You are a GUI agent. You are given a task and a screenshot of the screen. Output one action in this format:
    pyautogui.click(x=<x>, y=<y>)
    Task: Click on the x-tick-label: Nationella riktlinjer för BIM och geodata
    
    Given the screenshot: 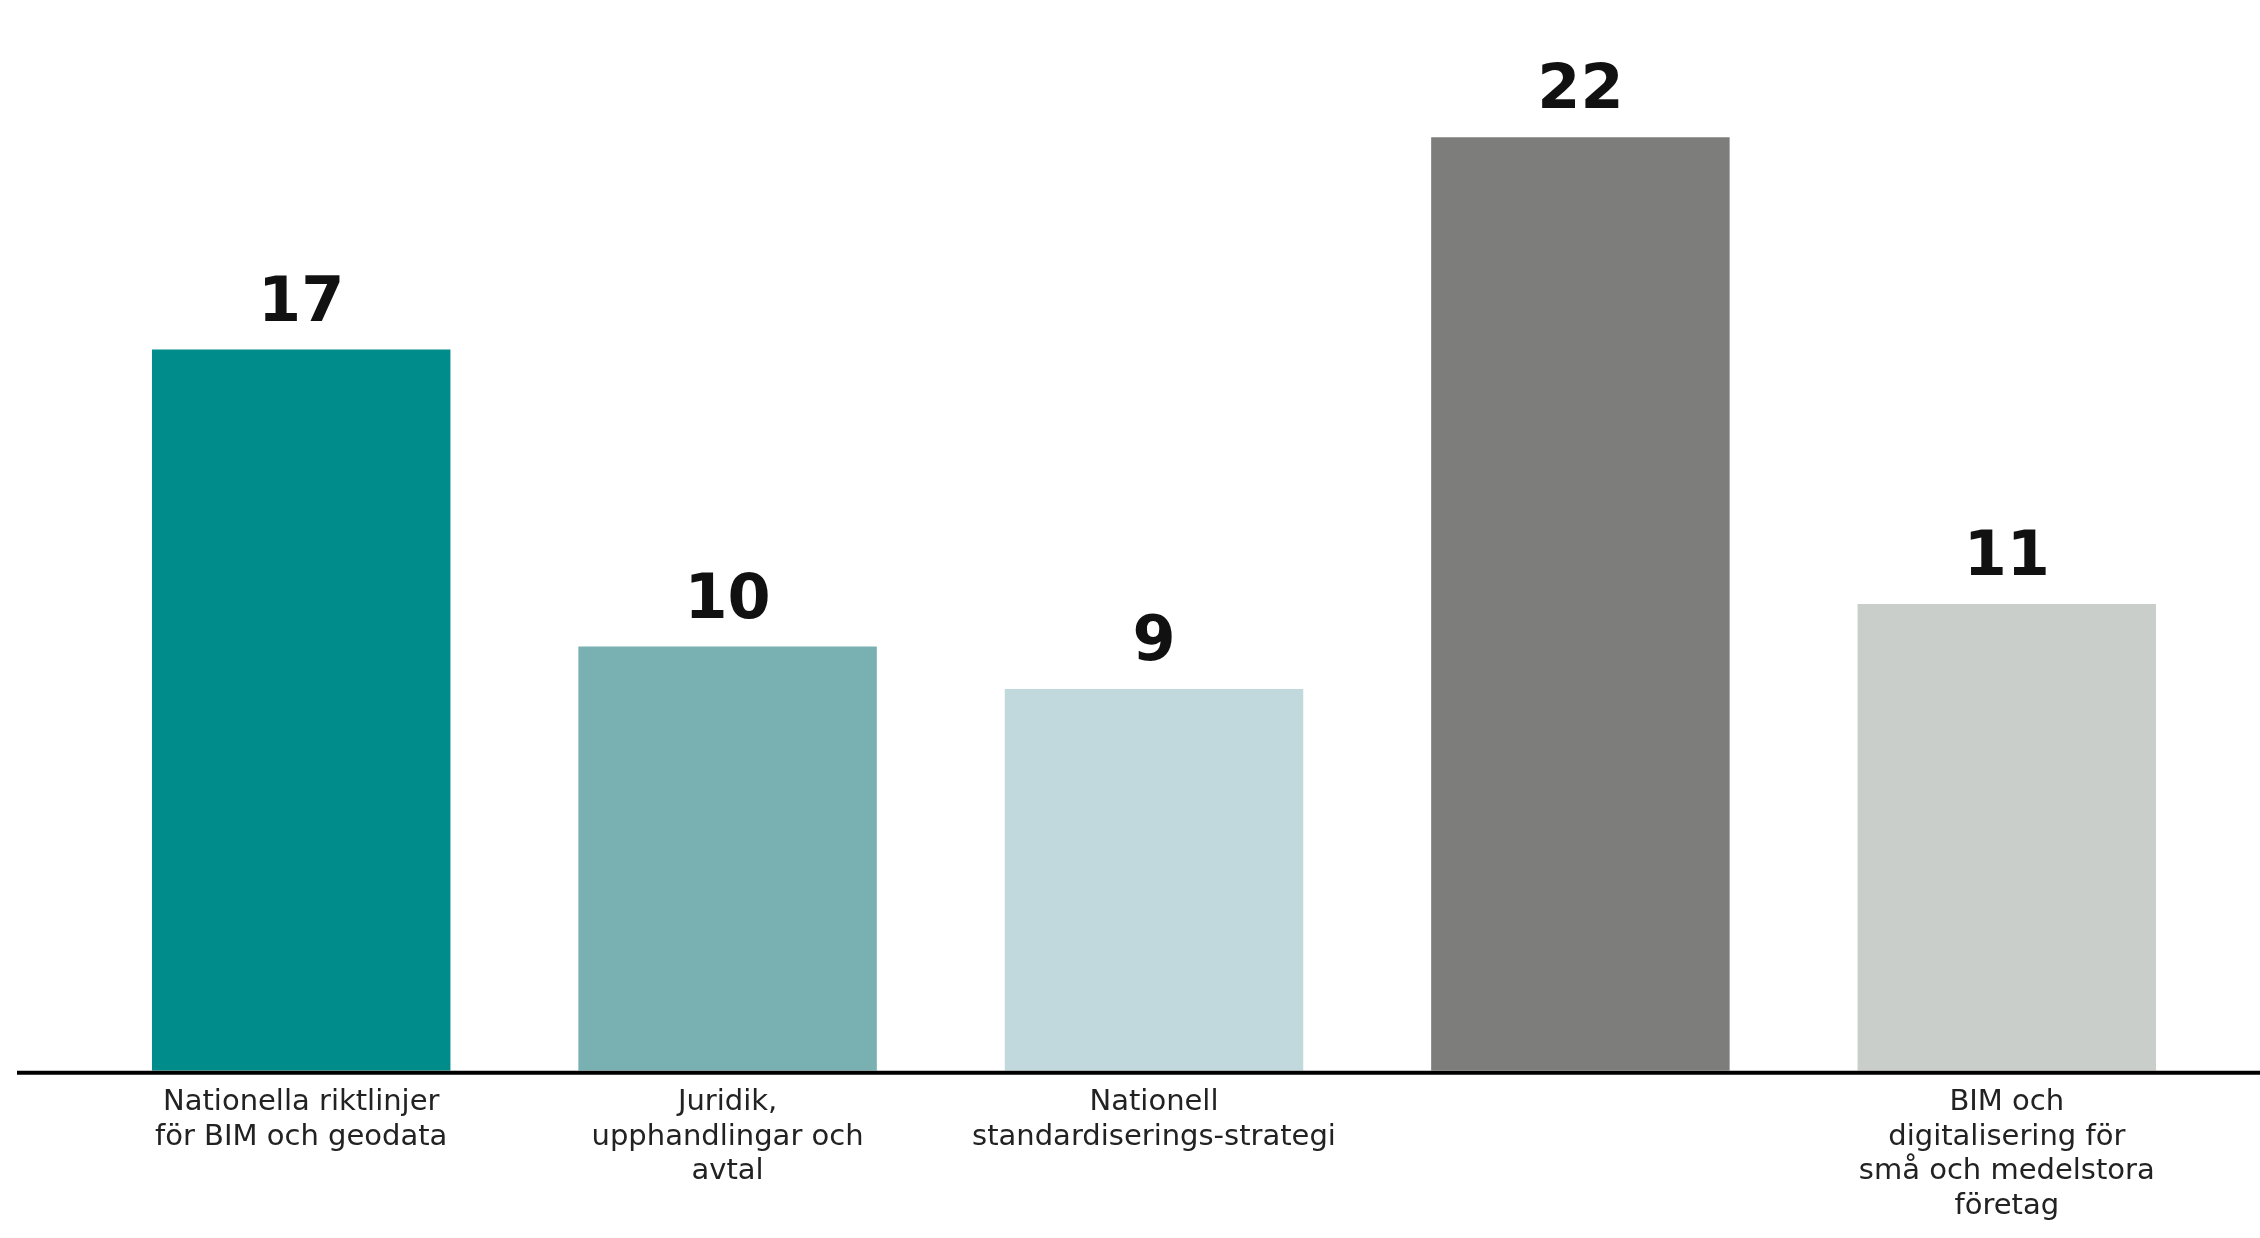 What is the action you would take?
    pyautogui.click(x=301, y=1117)
    